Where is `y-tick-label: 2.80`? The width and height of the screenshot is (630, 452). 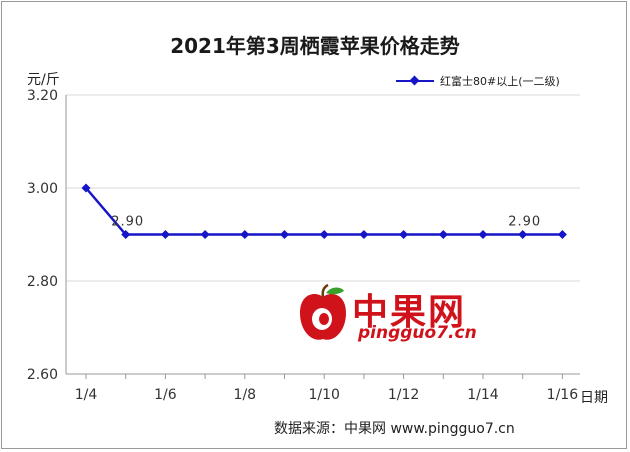
y-tick-label: 2.80 is located at coordinates (42, 282).